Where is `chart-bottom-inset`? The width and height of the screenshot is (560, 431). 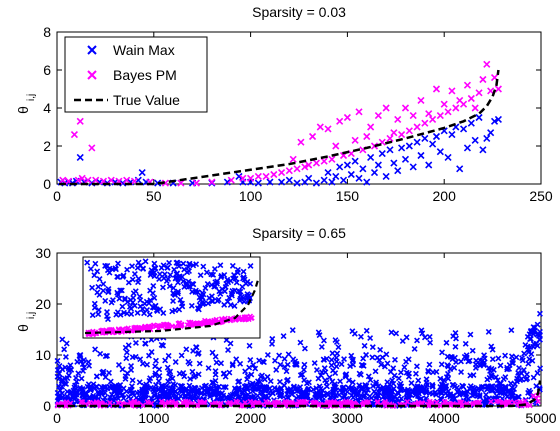 chart-bottom-inset is located at coordinates (171, 297).